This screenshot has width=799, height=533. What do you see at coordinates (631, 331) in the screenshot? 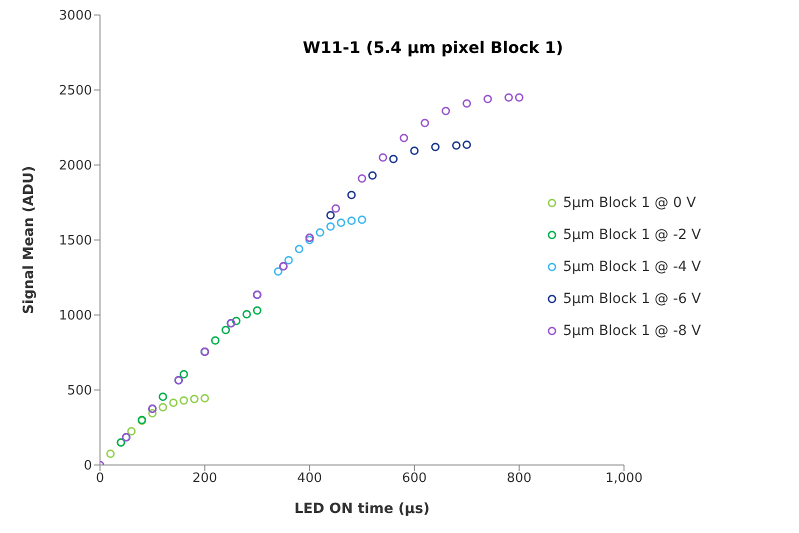
I see `legend-label: 5µm Block 1 @ -8 V` at bounding box center [631, 331].